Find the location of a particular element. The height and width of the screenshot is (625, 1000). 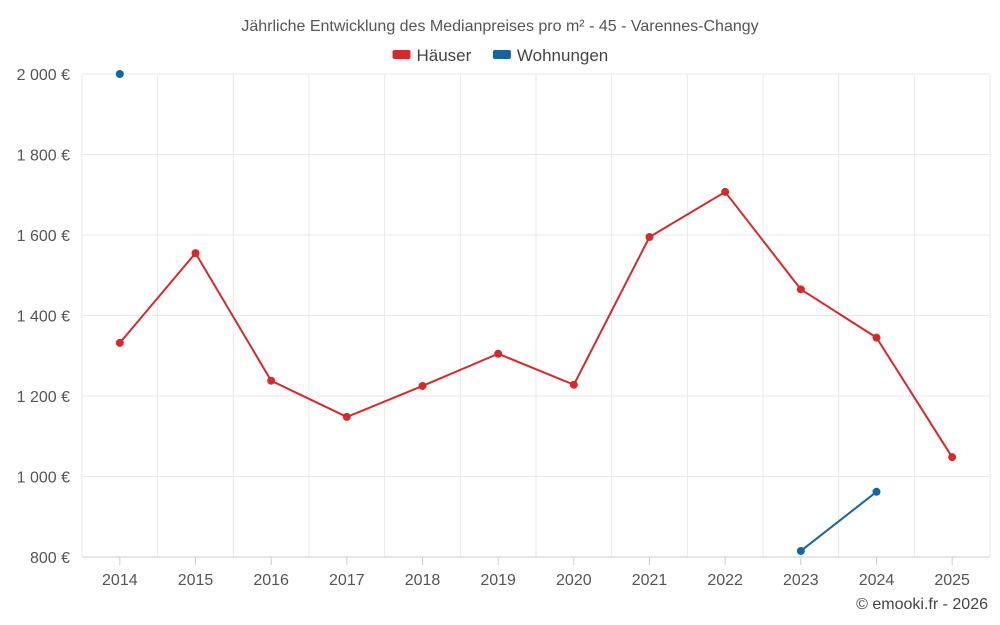

x-tick-label: 2023 is located at coordinates (801, 580).